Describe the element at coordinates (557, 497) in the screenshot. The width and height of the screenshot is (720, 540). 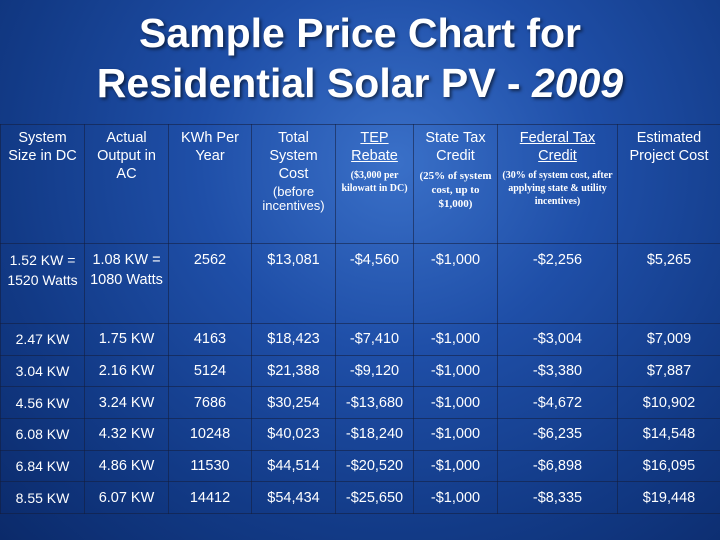
I see `cell-federal-credit: -$8,335` at that location.